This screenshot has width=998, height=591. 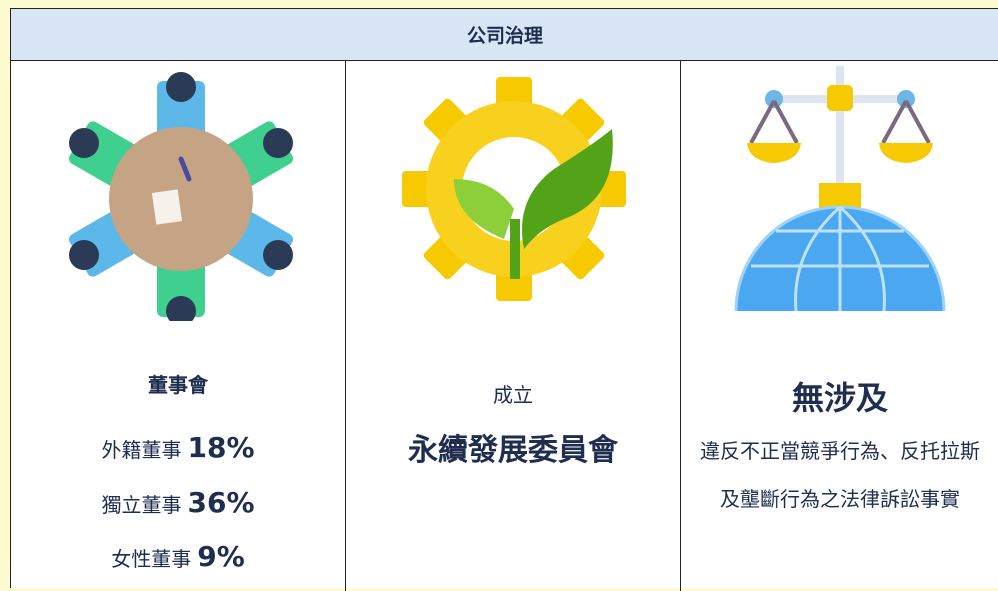 I want to click on board-heading: 董事會, so click(x=178, y=385).